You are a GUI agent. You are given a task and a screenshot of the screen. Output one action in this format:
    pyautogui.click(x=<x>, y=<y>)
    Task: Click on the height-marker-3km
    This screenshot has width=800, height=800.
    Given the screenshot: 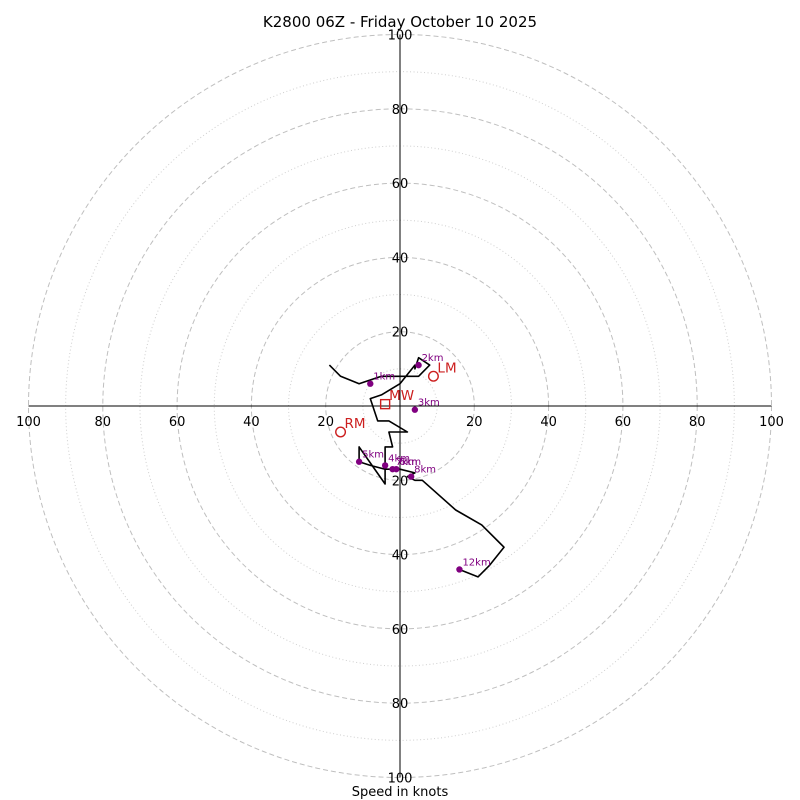 What is the action you would take?
    pyautogui.click(x=415, y=409)
    